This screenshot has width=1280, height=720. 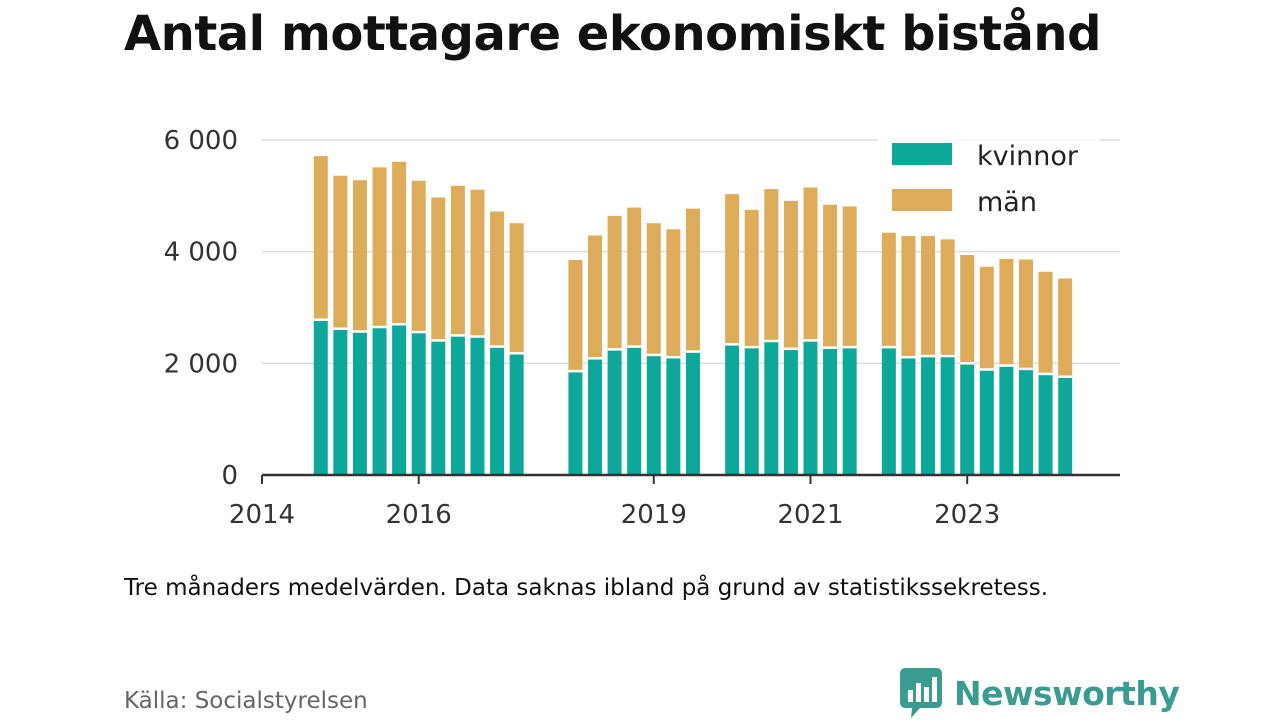 I want to click on y-tick-label: 4 000, so click(x=201, y=253).